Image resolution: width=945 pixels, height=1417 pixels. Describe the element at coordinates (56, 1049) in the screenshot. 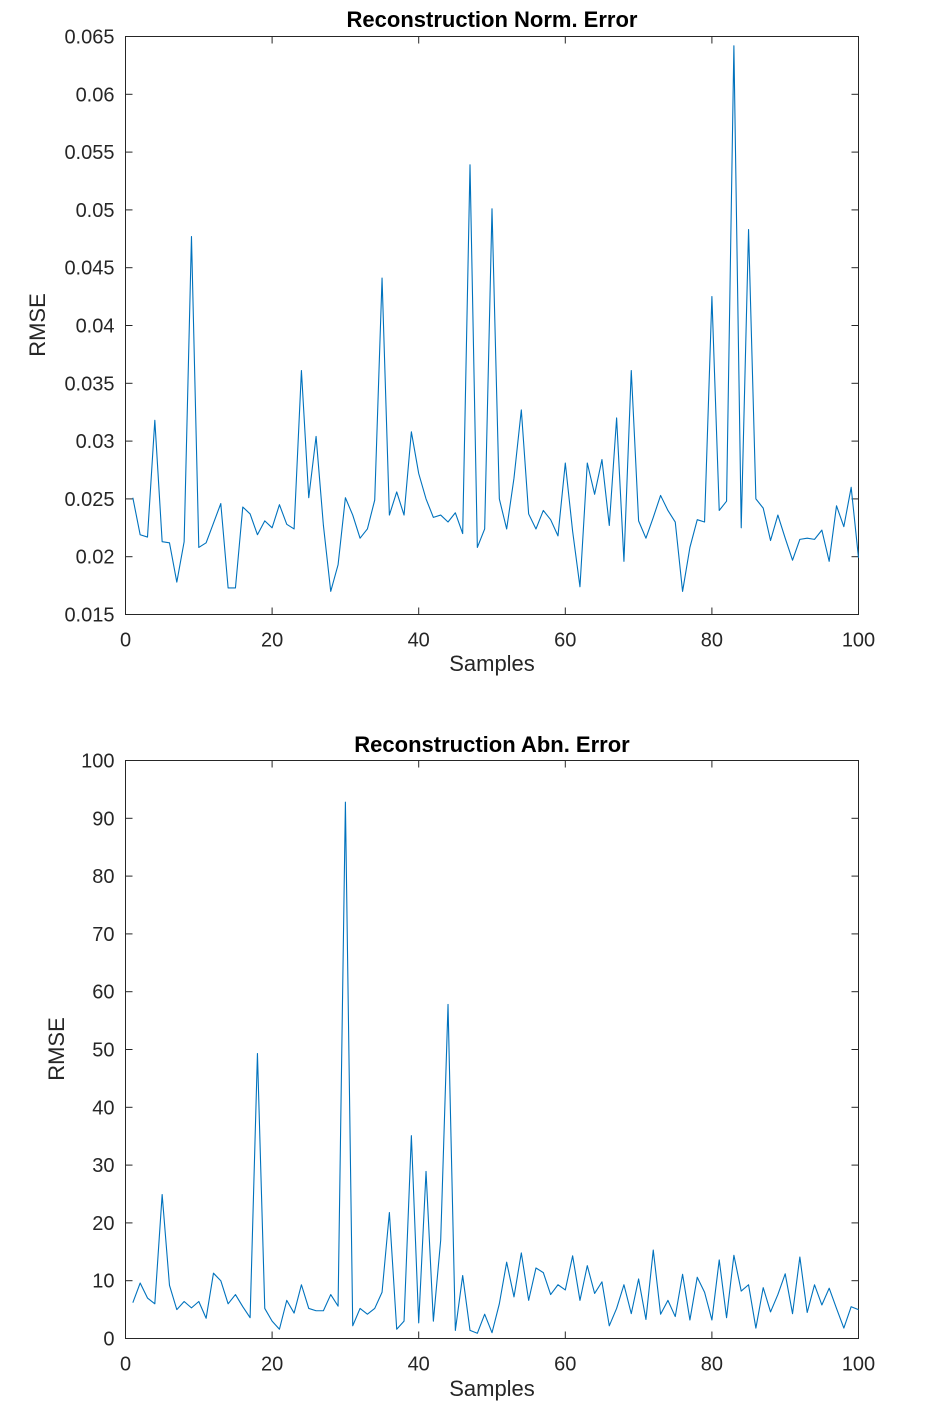

I see `chart-abn-ylabel: RMSE` at that location.